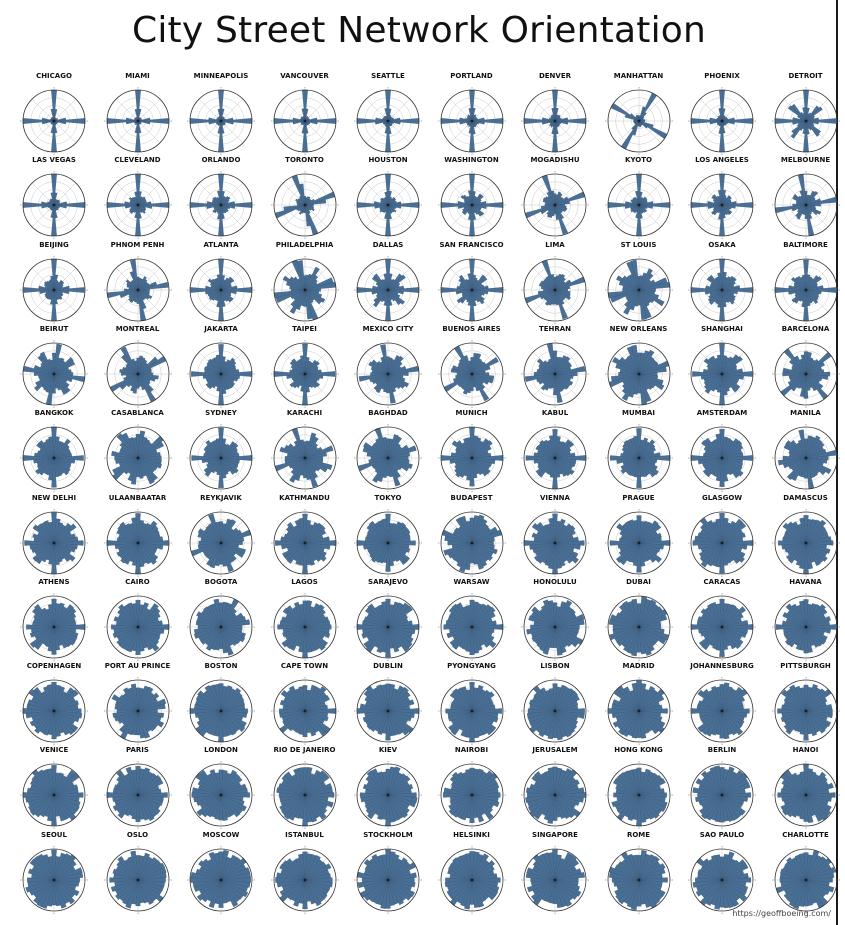 The width and height of the screenshot is (845, 925). Describe the element at coordinates (639, 198) in the screenshot. I see `city-polar-chart: KYOTO` at that location.